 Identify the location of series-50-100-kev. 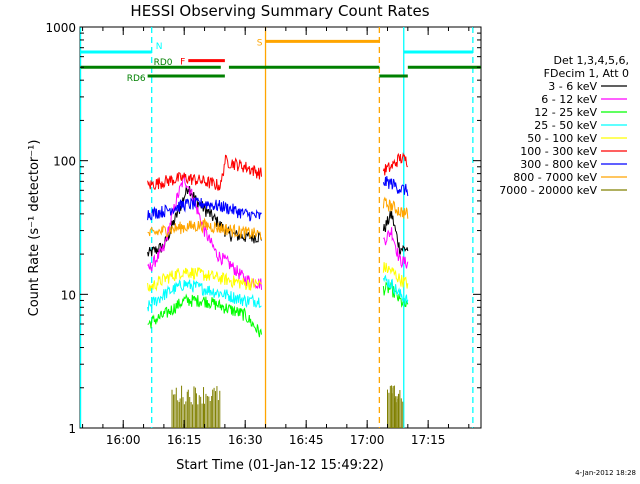
(278, 277).